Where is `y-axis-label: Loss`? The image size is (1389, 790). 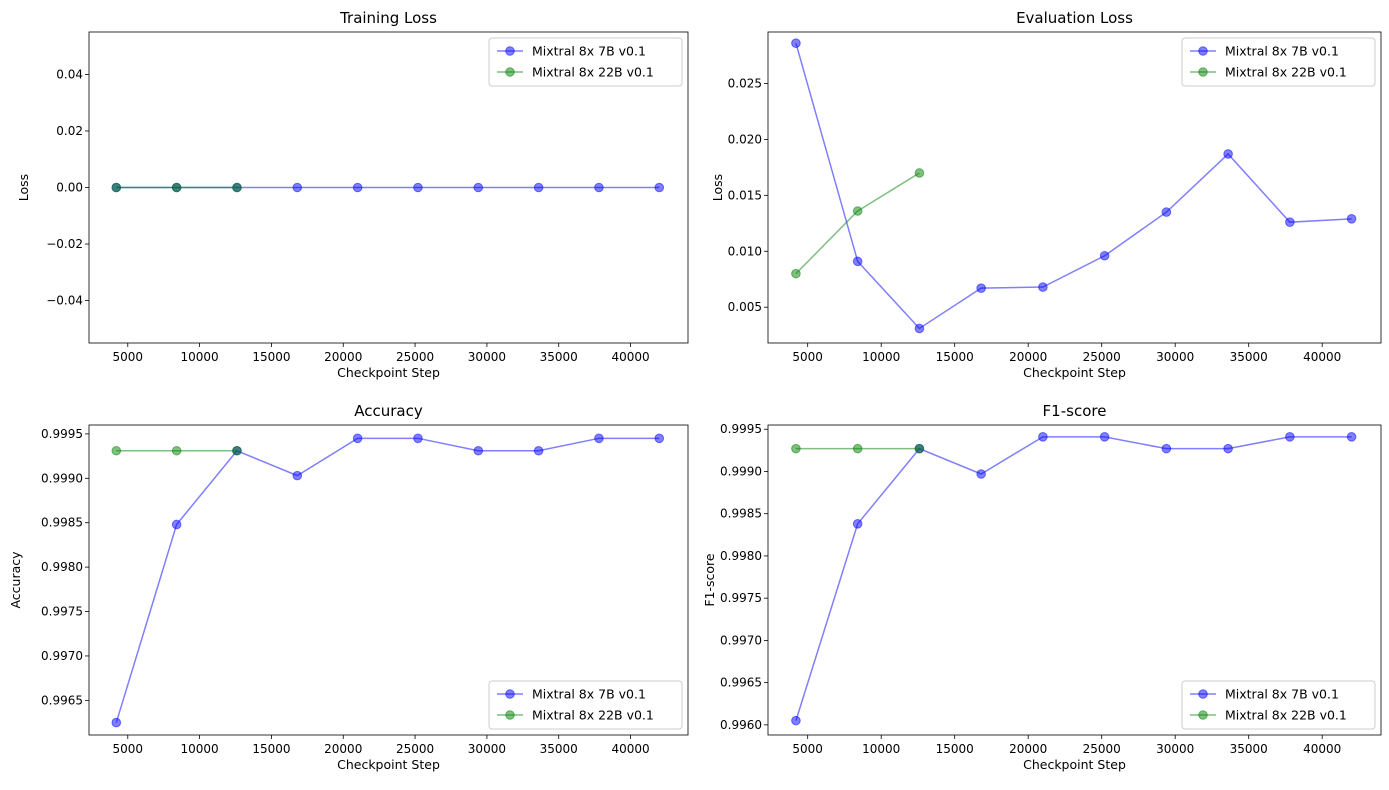
y-axis-label: Loss is located at coordinates (23, 187).